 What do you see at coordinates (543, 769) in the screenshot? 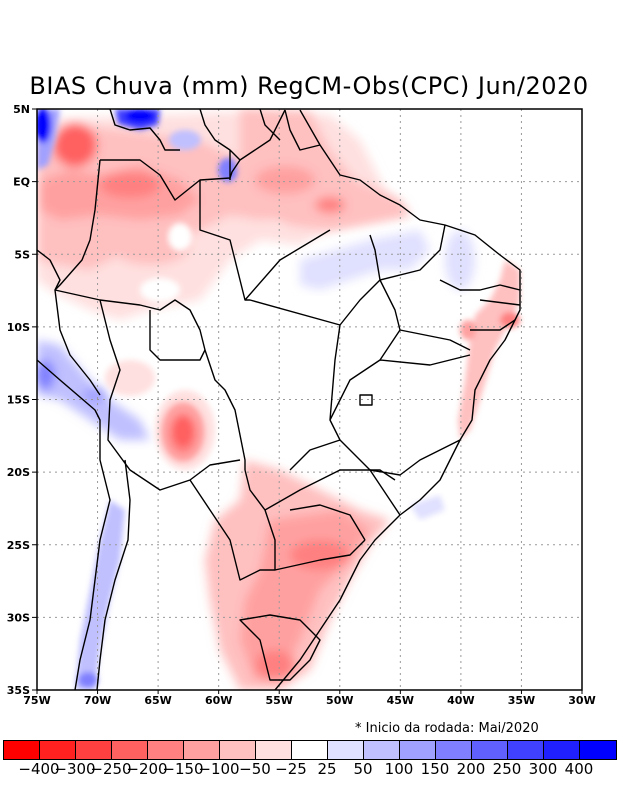
I see `colorbar-label: 300` at bounding box center [543, 769].